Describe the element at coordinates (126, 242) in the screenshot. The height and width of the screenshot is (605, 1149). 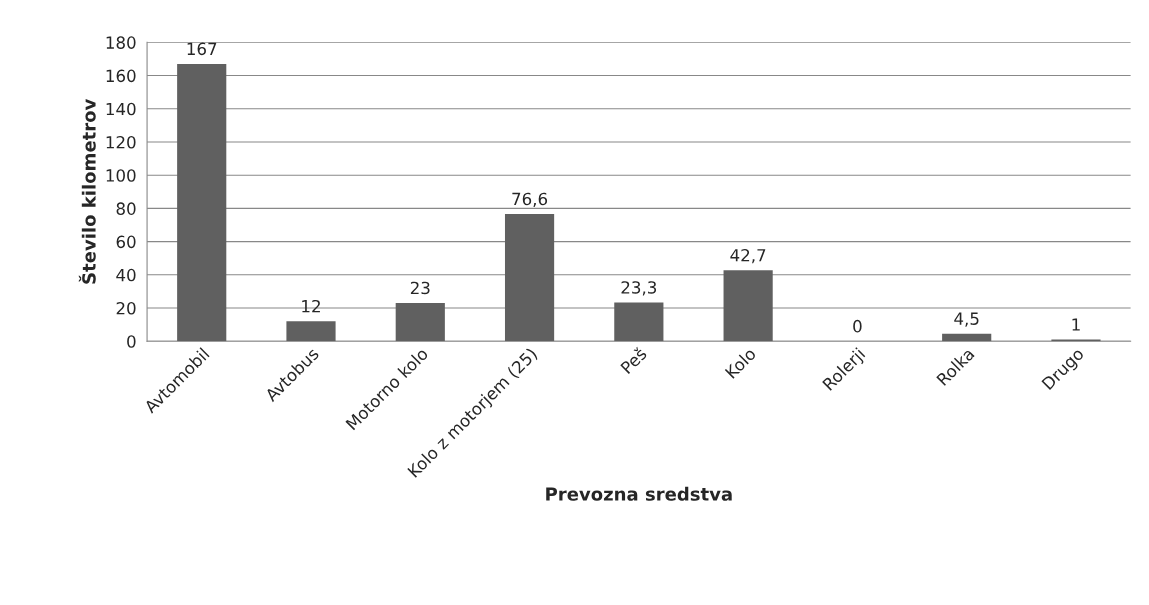
I see `y-tick-label: 60` at that location.